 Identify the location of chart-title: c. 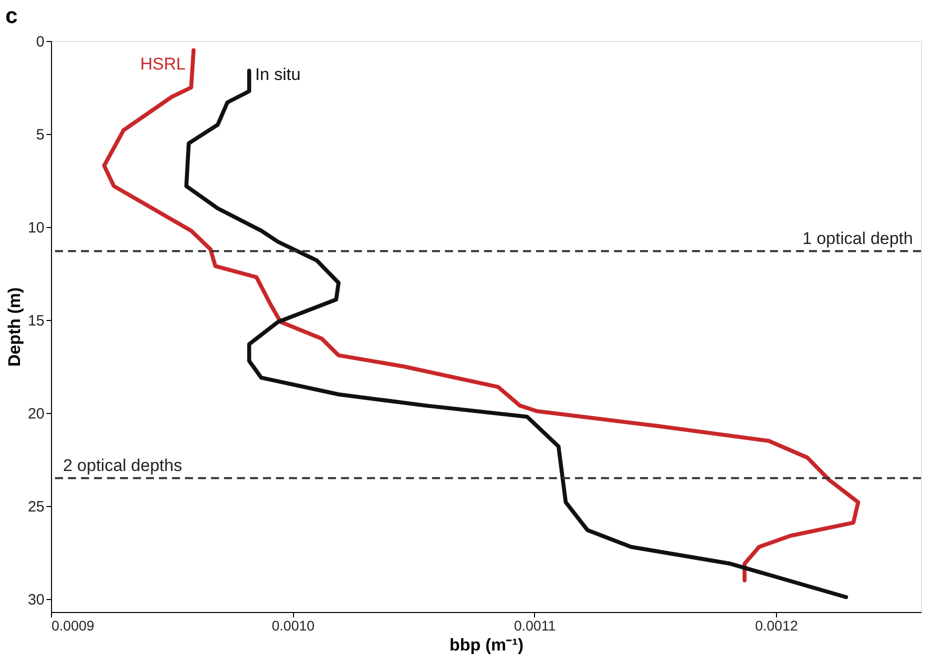
(11, 15).